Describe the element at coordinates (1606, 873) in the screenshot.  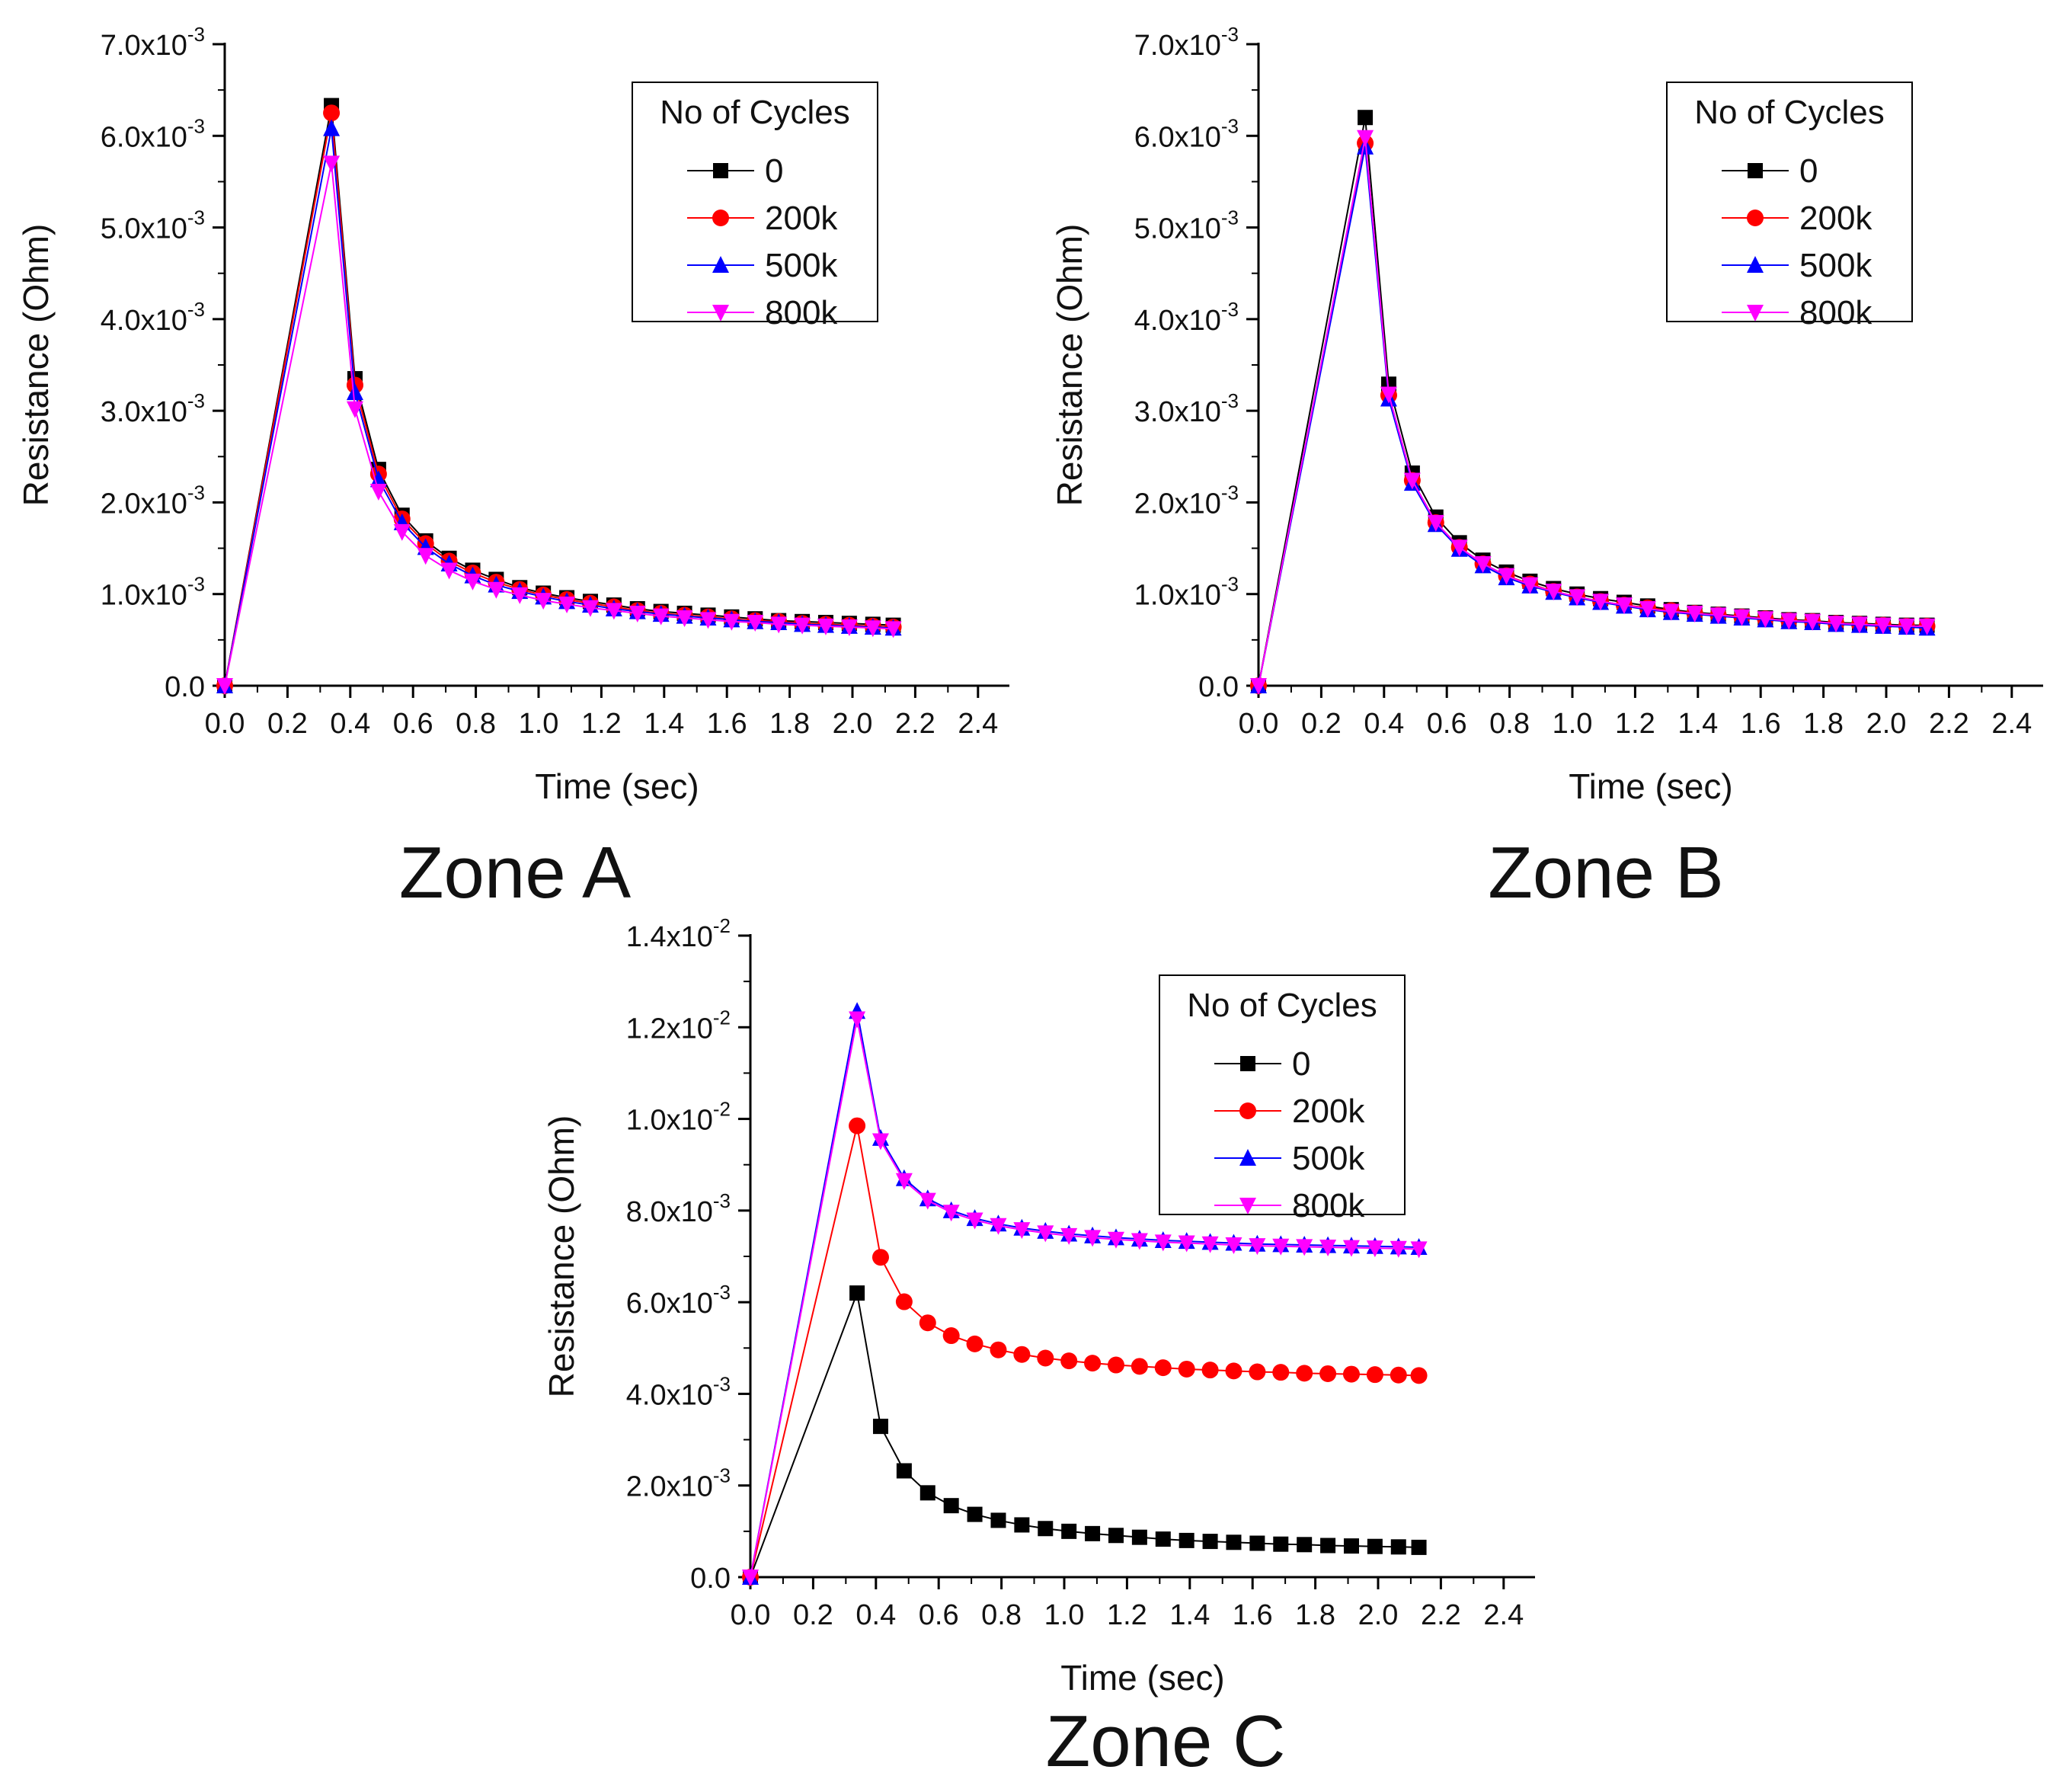
I see `panel-title-zone-b: Zone B` at that location.